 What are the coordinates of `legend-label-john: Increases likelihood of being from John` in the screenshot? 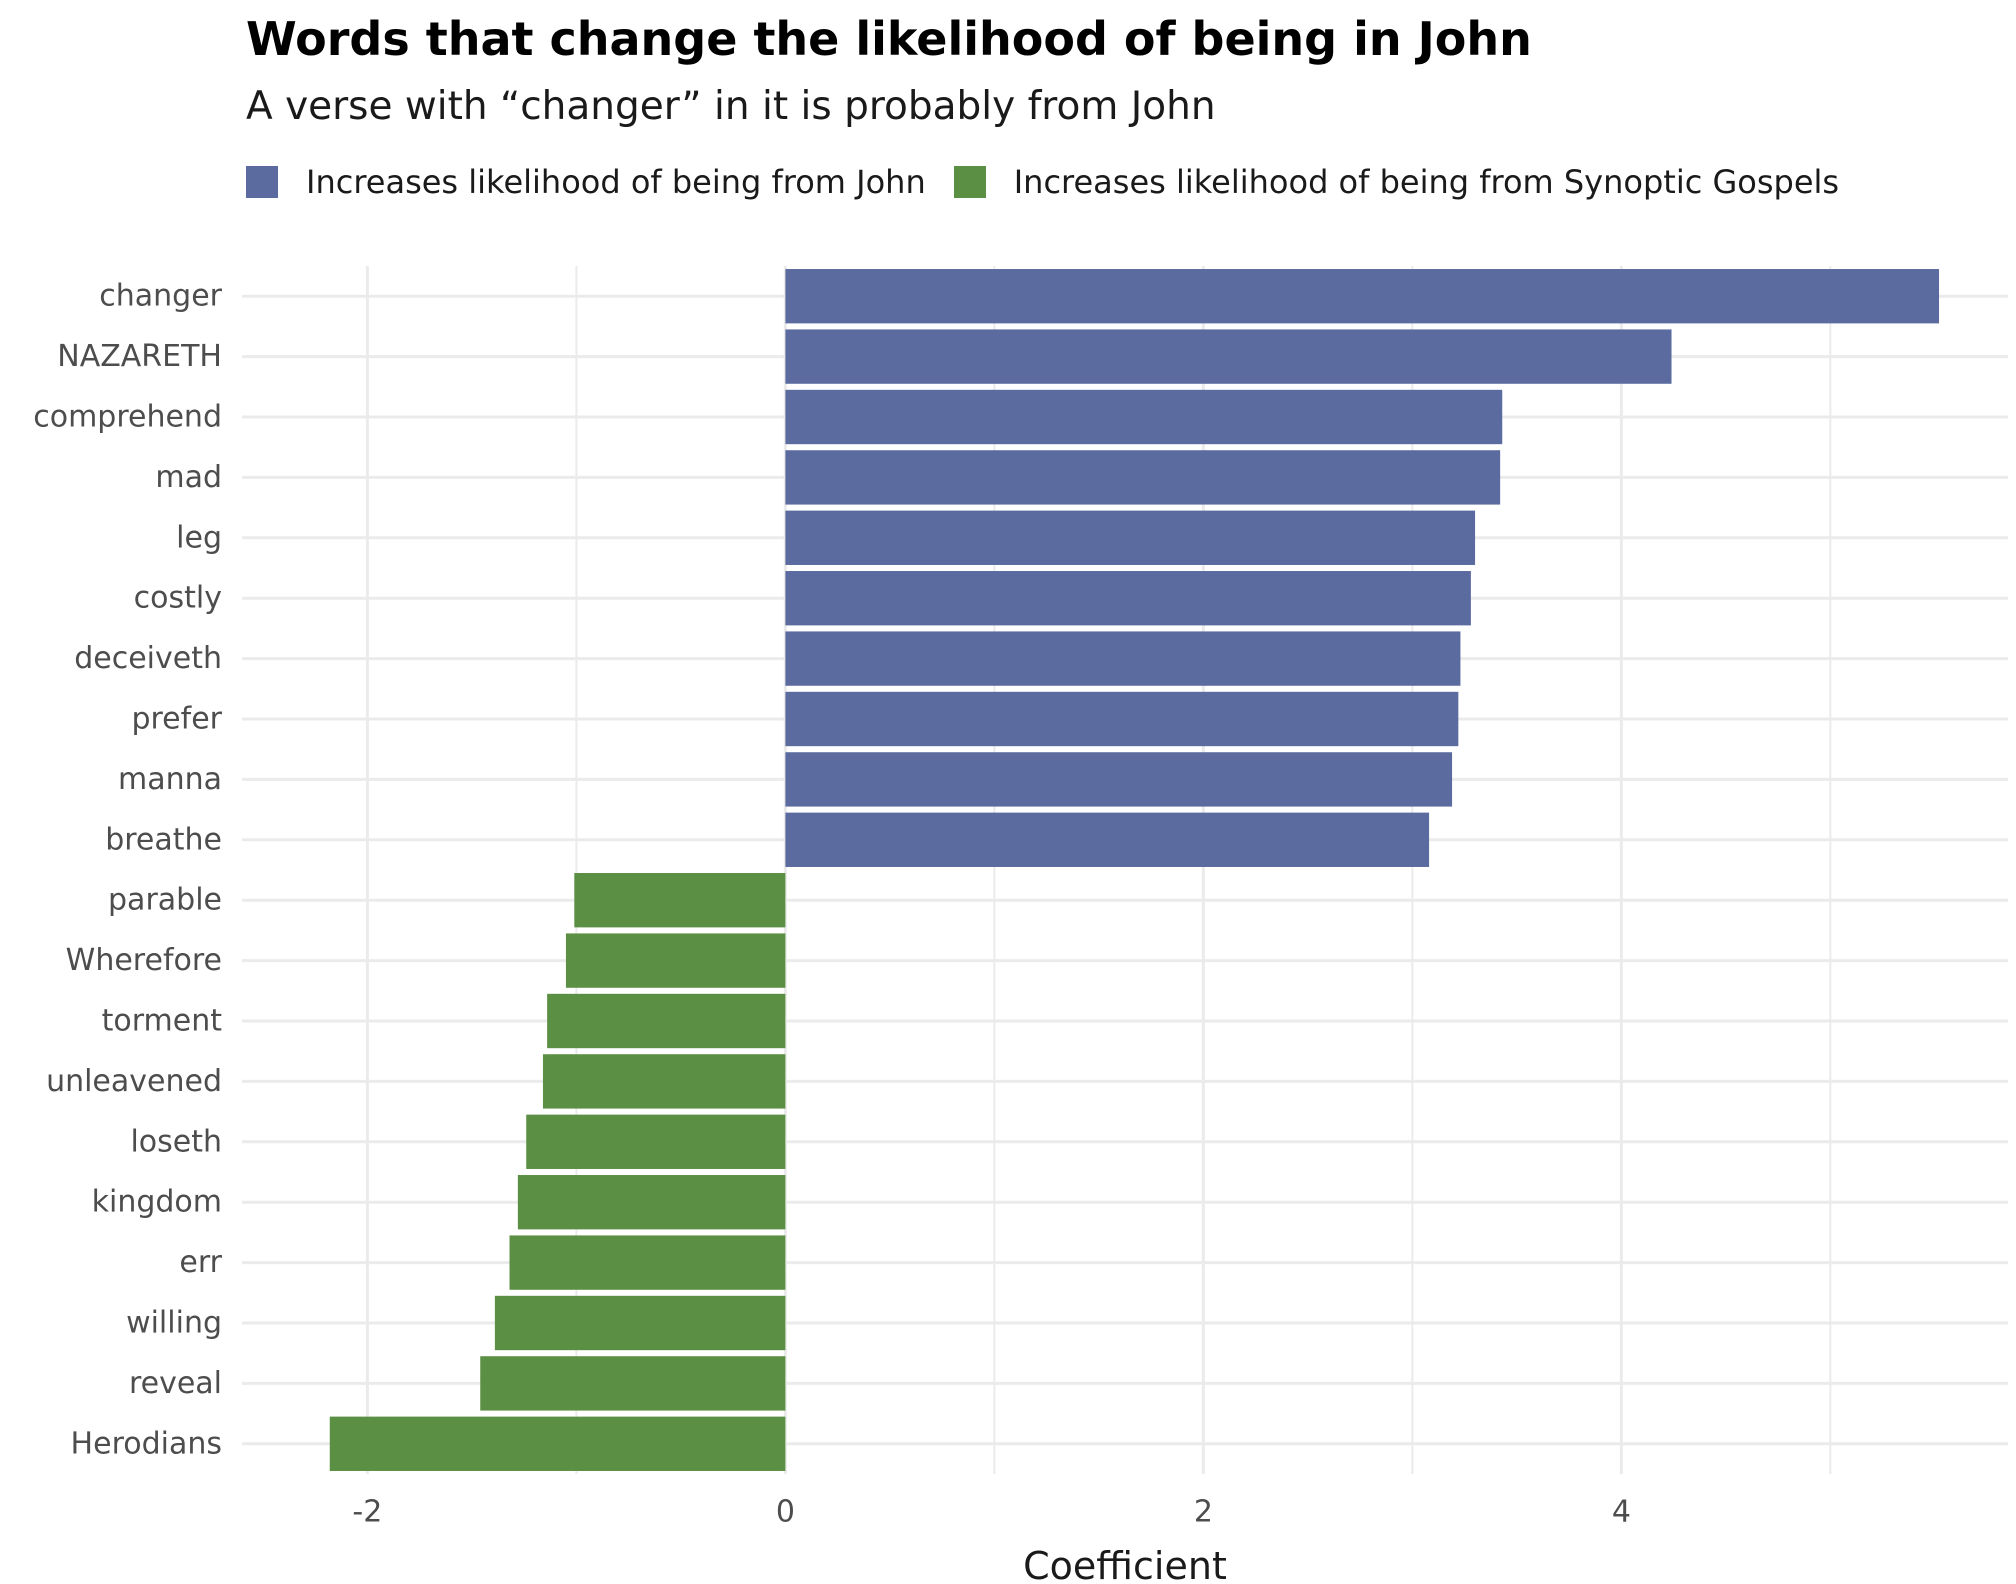 It's located at (616, 182).